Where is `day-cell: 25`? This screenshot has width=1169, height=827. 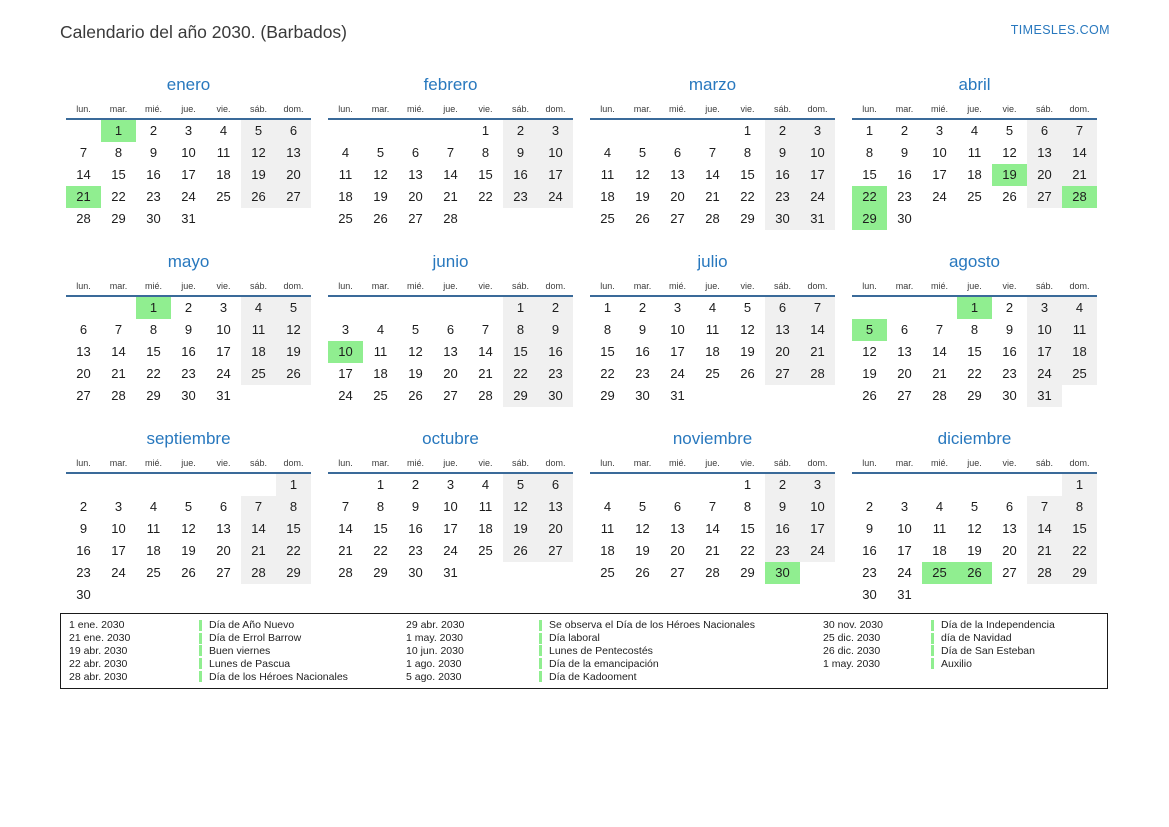 day-cell: 25 is located at coordinates (258, 374).